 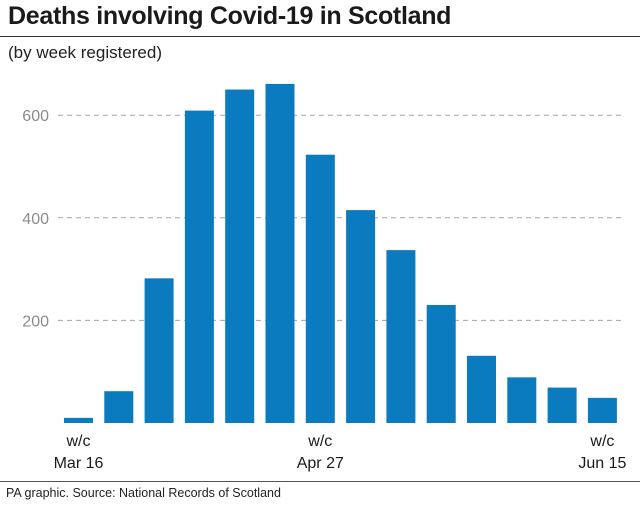 I want to click on y-tick-label: 600, so click(x=35, y=116).